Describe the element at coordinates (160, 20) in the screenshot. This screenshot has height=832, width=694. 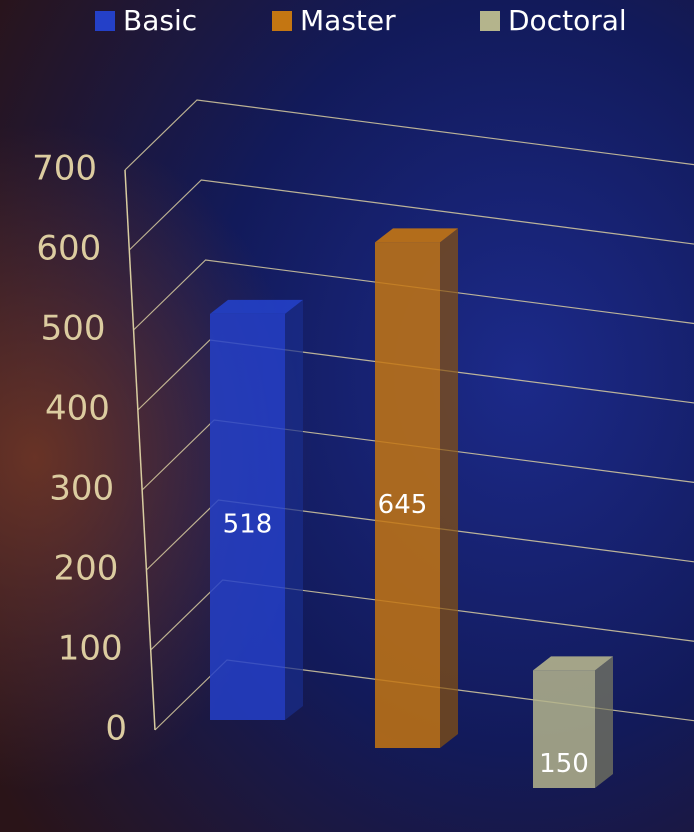
I see `legend-label: Basic` at that location.